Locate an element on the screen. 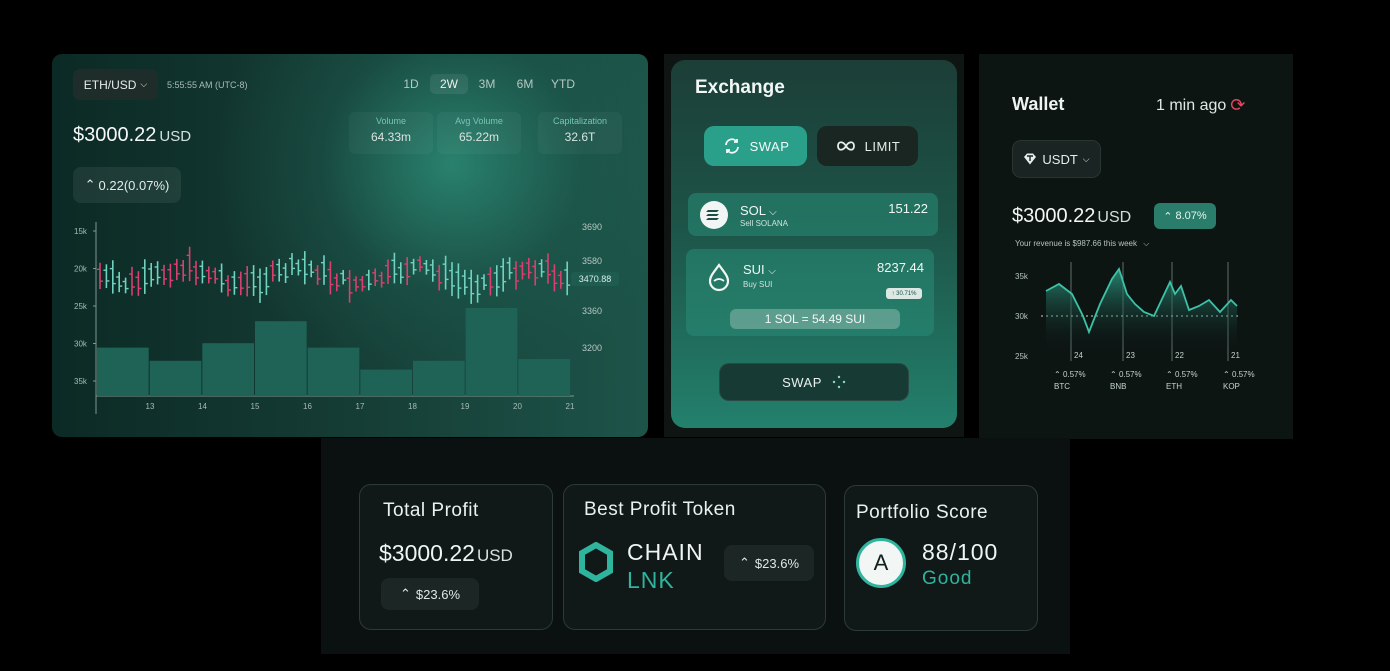  wallet-updated: 1 min ago ⟳ is located at coordinates (1200, 105).